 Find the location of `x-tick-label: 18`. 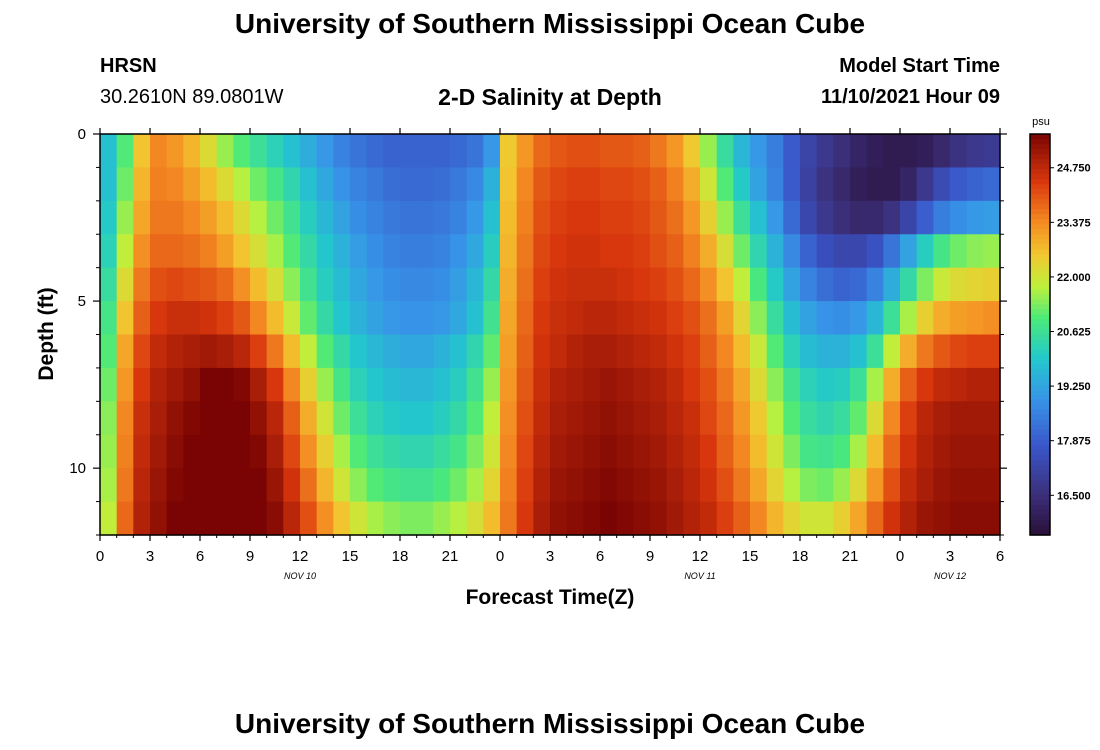

x-tick-label: 18 is located at coordinates (800, 556).